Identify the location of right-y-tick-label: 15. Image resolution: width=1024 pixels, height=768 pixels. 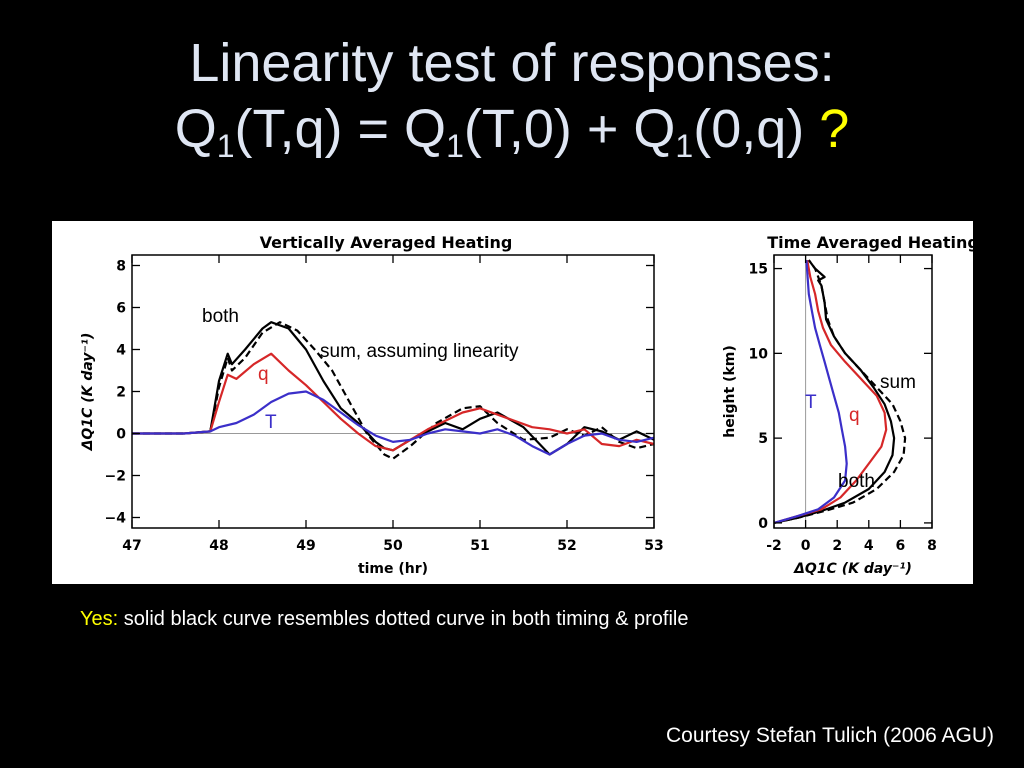
(758, 270).